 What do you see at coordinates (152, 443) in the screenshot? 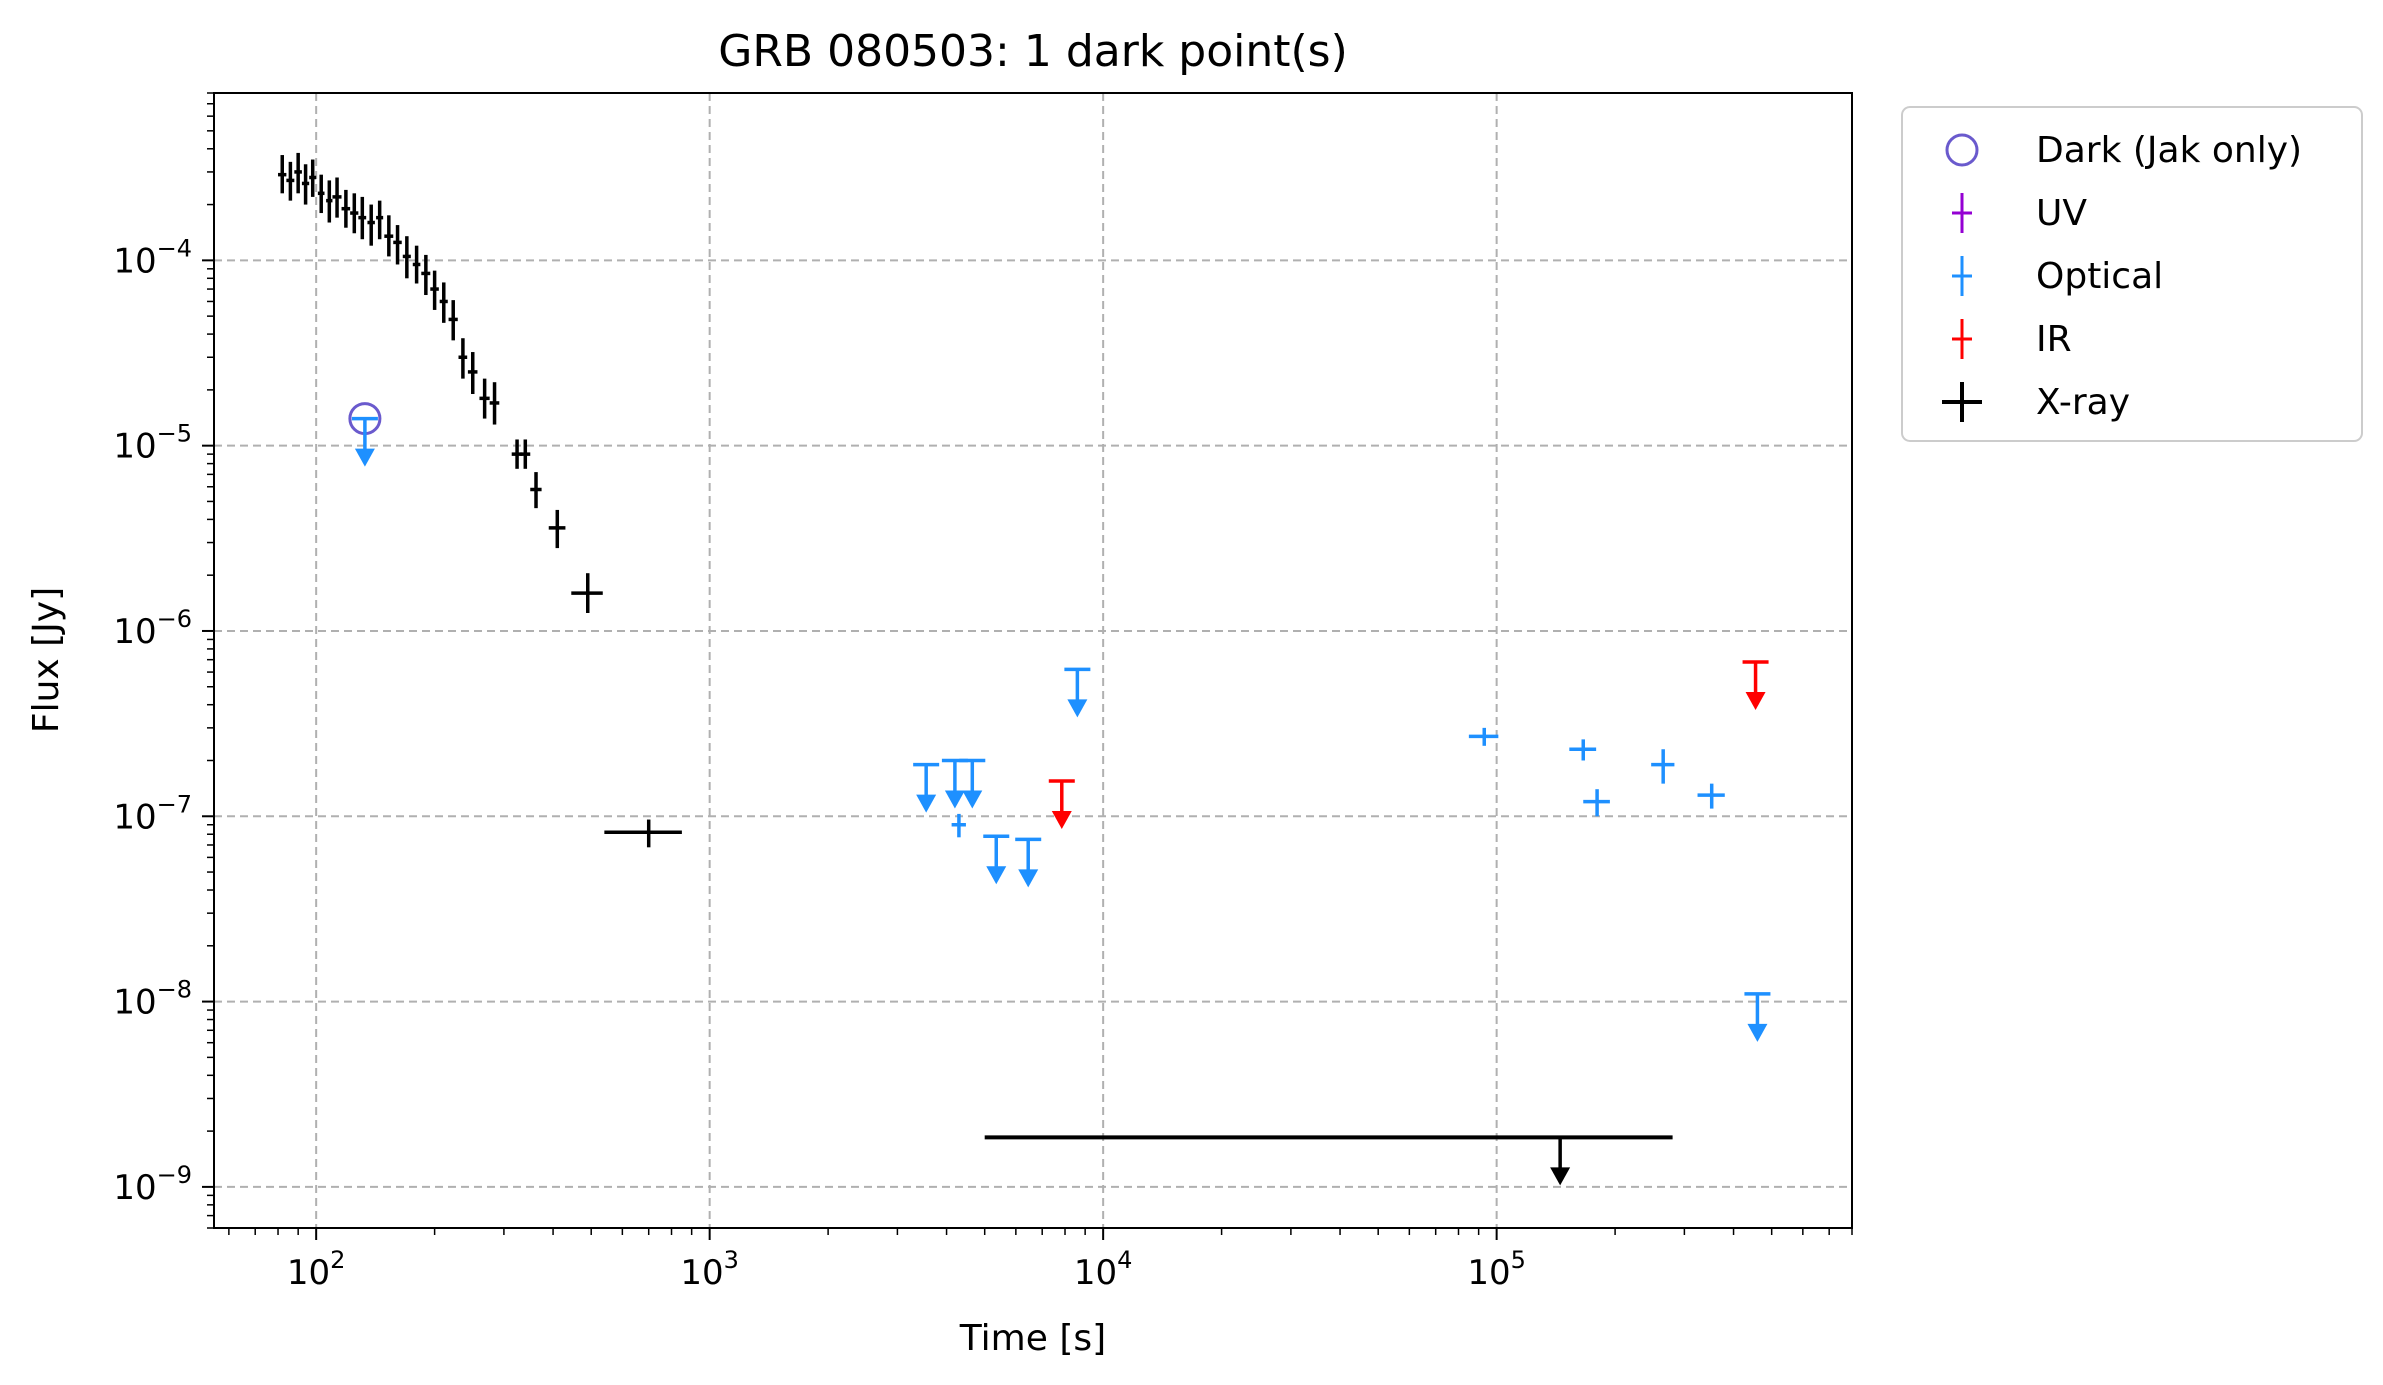
I see `y-tick-label: 10⁻⁵` at bounding box center [152, 443].